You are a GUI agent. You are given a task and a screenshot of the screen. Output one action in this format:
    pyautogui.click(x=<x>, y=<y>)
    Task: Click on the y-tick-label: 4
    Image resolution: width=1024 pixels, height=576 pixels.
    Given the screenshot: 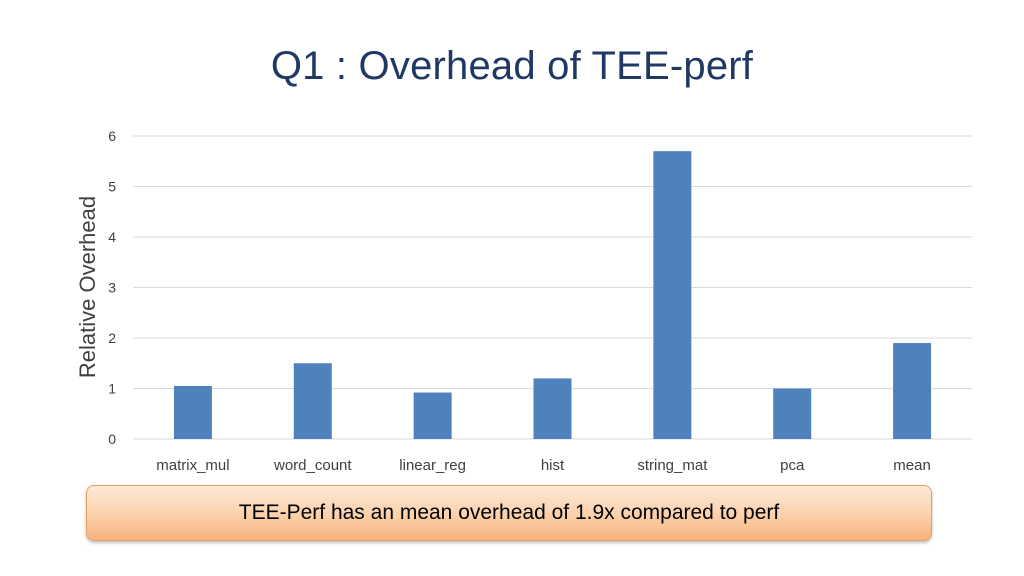 What is the action you would take?
    pyautogui.click(x=112, y=237)
    